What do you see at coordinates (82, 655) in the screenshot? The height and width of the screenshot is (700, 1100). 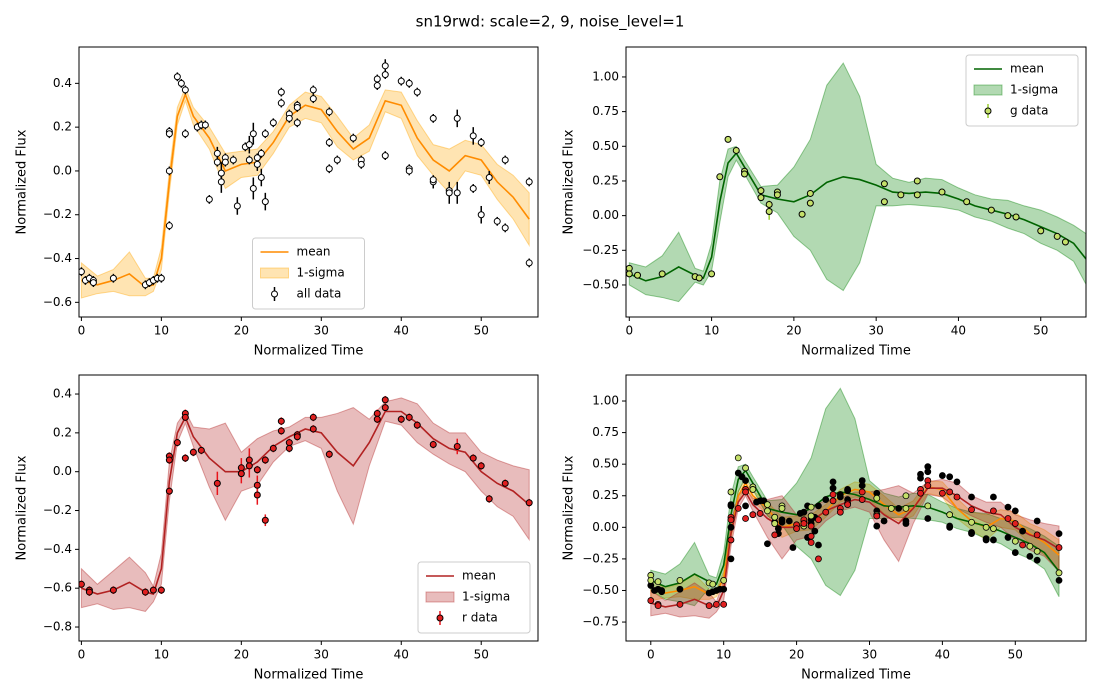 I see `x-tick-label: 0` at bounding box center [82, 655].